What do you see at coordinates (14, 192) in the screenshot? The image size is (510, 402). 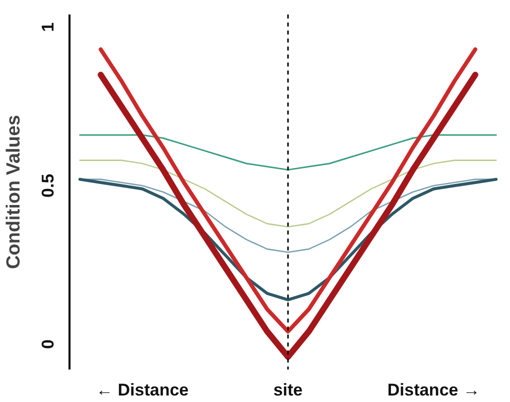 I see `y-axis-title: Condition Values` at bounding box center [14, 192].